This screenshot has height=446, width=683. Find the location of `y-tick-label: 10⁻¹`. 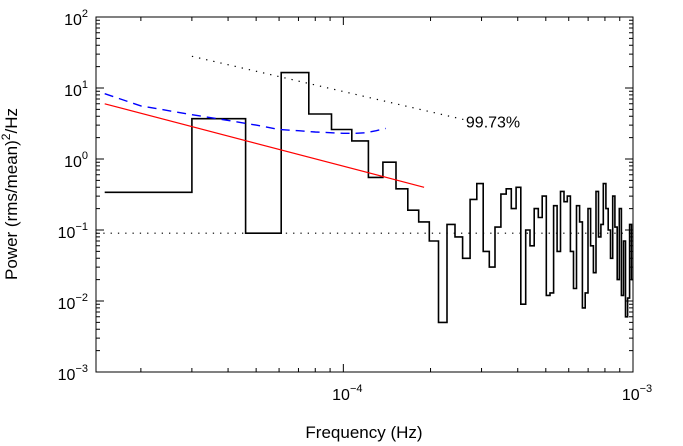

y-tick-label: 10⁻¹ is located at coordinates (73, 231).